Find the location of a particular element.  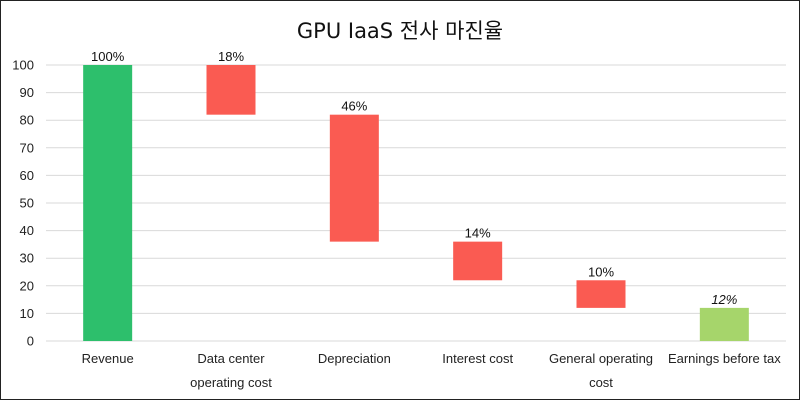

y-tick-label: 0 is located at coordinates (30, 341).